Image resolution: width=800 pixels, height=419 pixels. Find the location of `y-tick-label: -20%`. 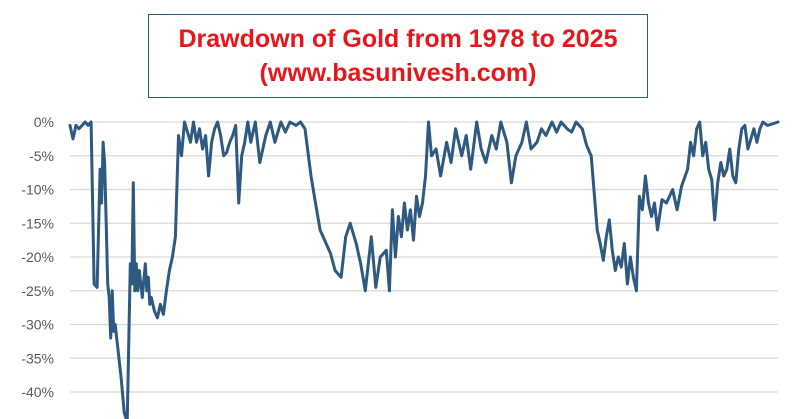

y-tick-label: -20% is located at coordinates (37, 257).